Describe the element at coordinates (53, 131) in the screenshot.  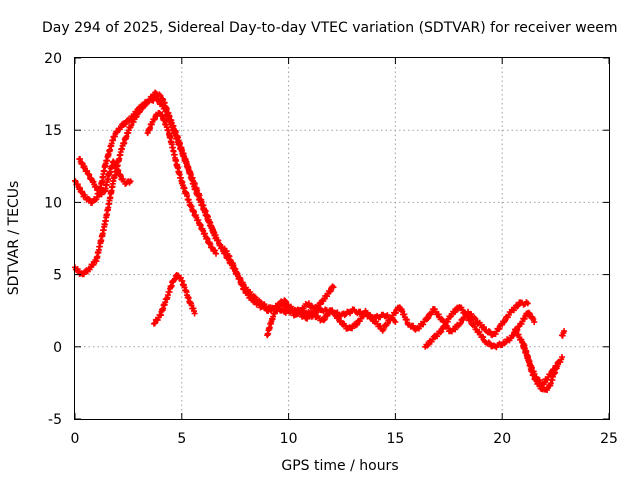
I see `y-tick-label: 15` at that location.